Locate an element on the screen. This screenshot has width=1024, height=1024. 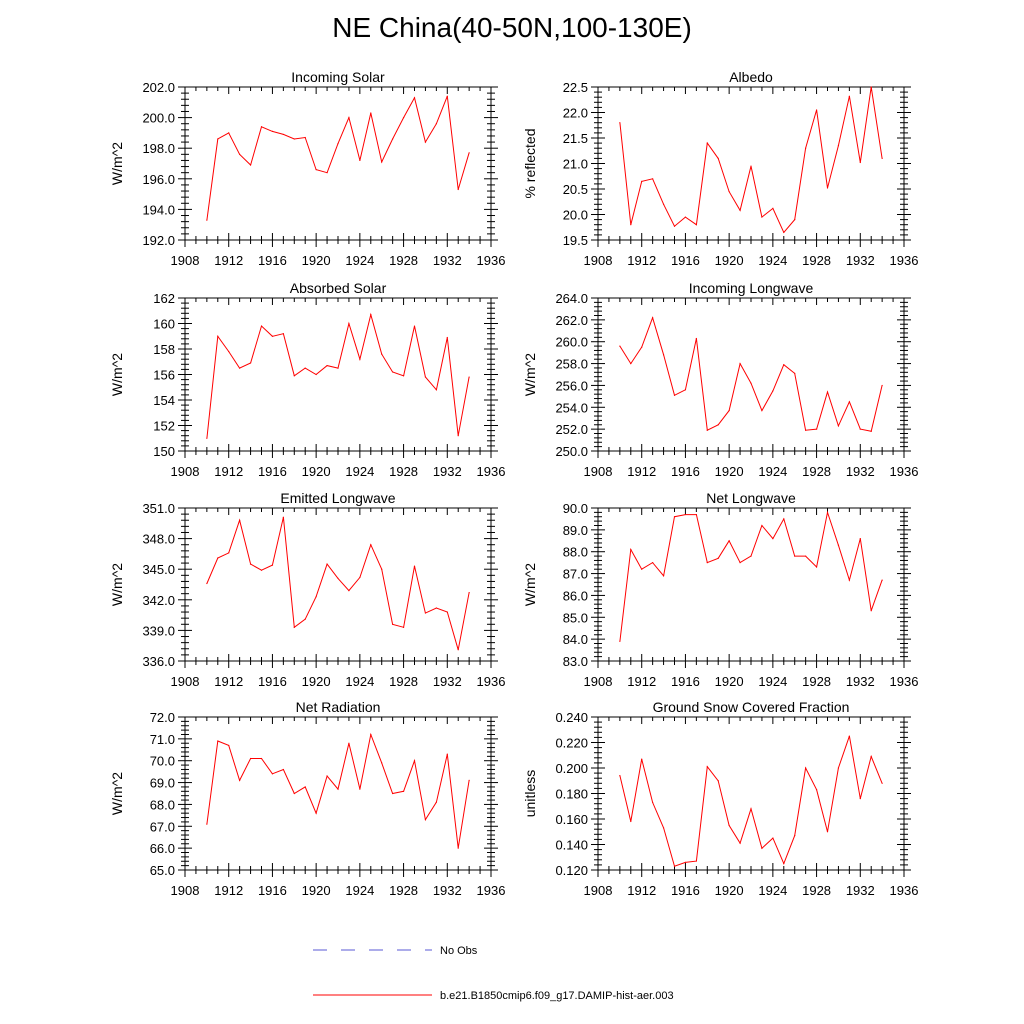
y-tick-label: 72.0 is located at coordinates (162, 717).